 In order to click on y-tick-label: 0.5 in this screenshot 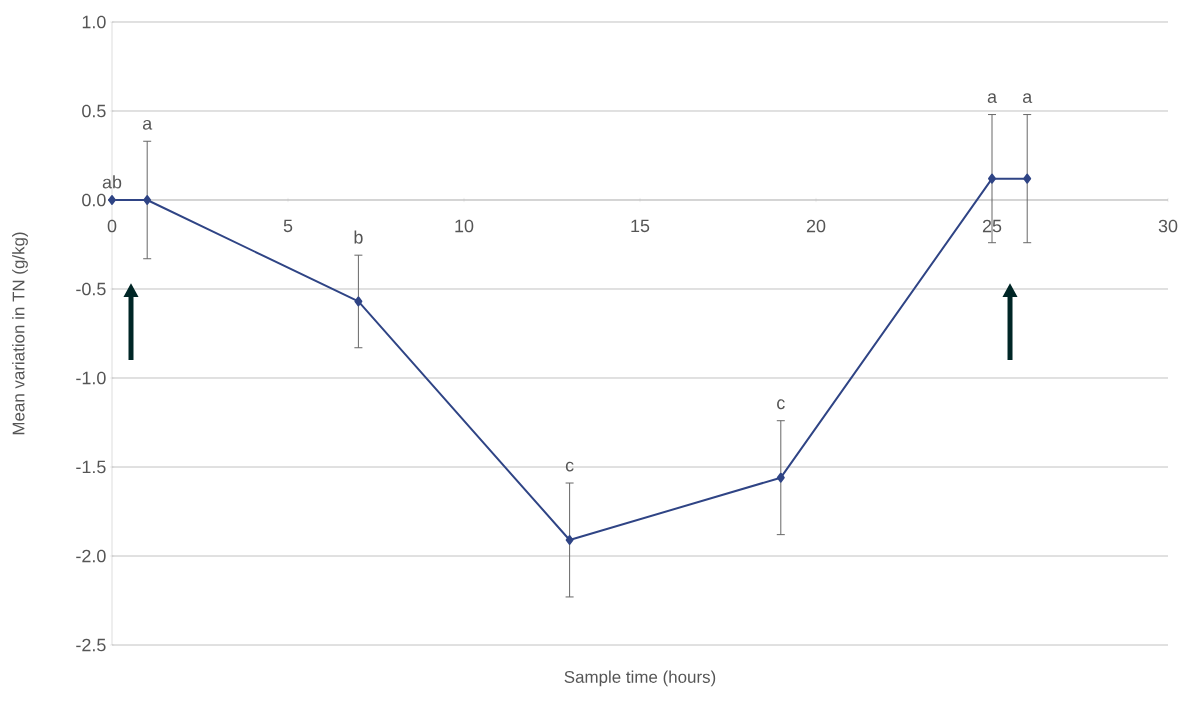, I will do `click(94, 111)`.